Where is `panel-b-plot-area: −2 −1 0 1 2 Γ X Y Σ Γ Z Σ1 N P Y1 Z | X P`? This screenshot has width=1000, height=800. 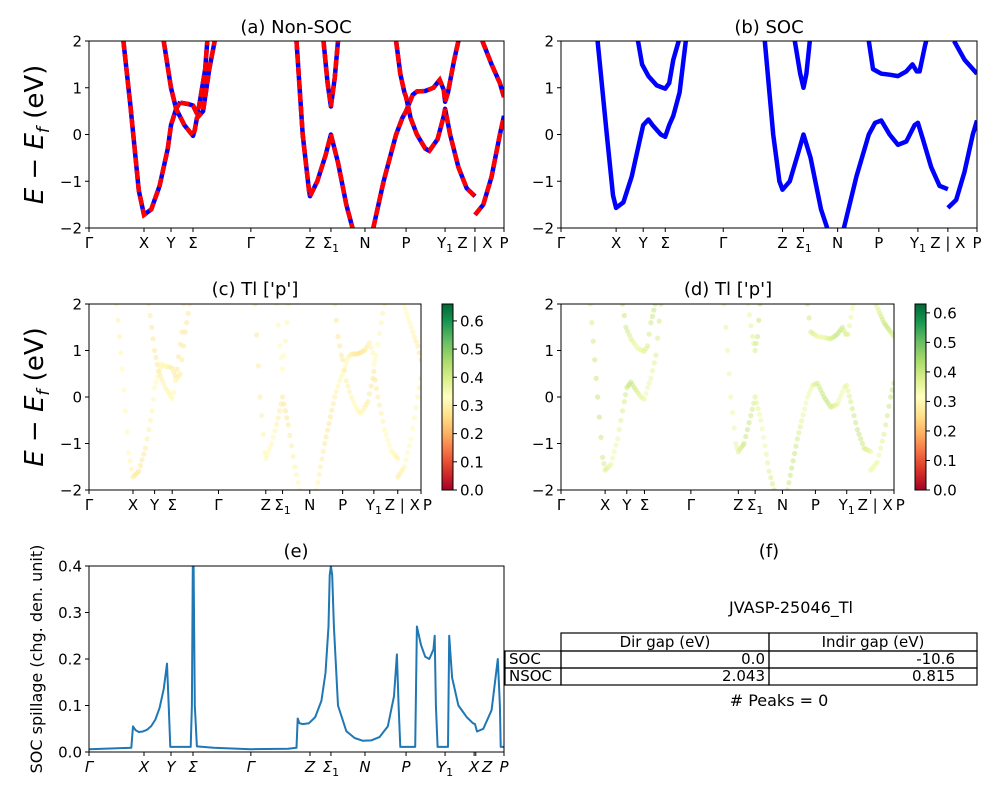 panel-b-plot-area: −2 −1 0 1 2 Γ X Y Σ Γ Z Σ1 N P Y1 Z | X P is located at coordinates (757, 144).